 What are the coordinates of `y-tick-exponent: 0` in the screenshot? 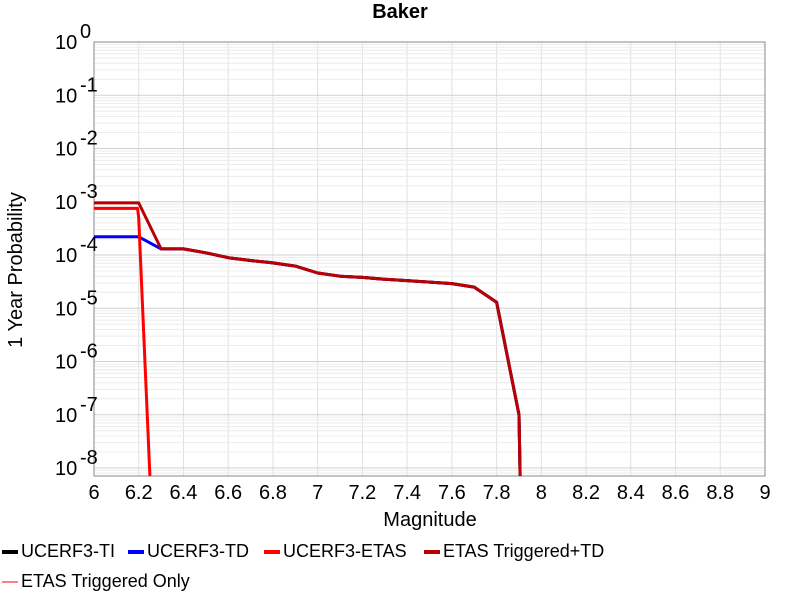 It's located at (85, 32).